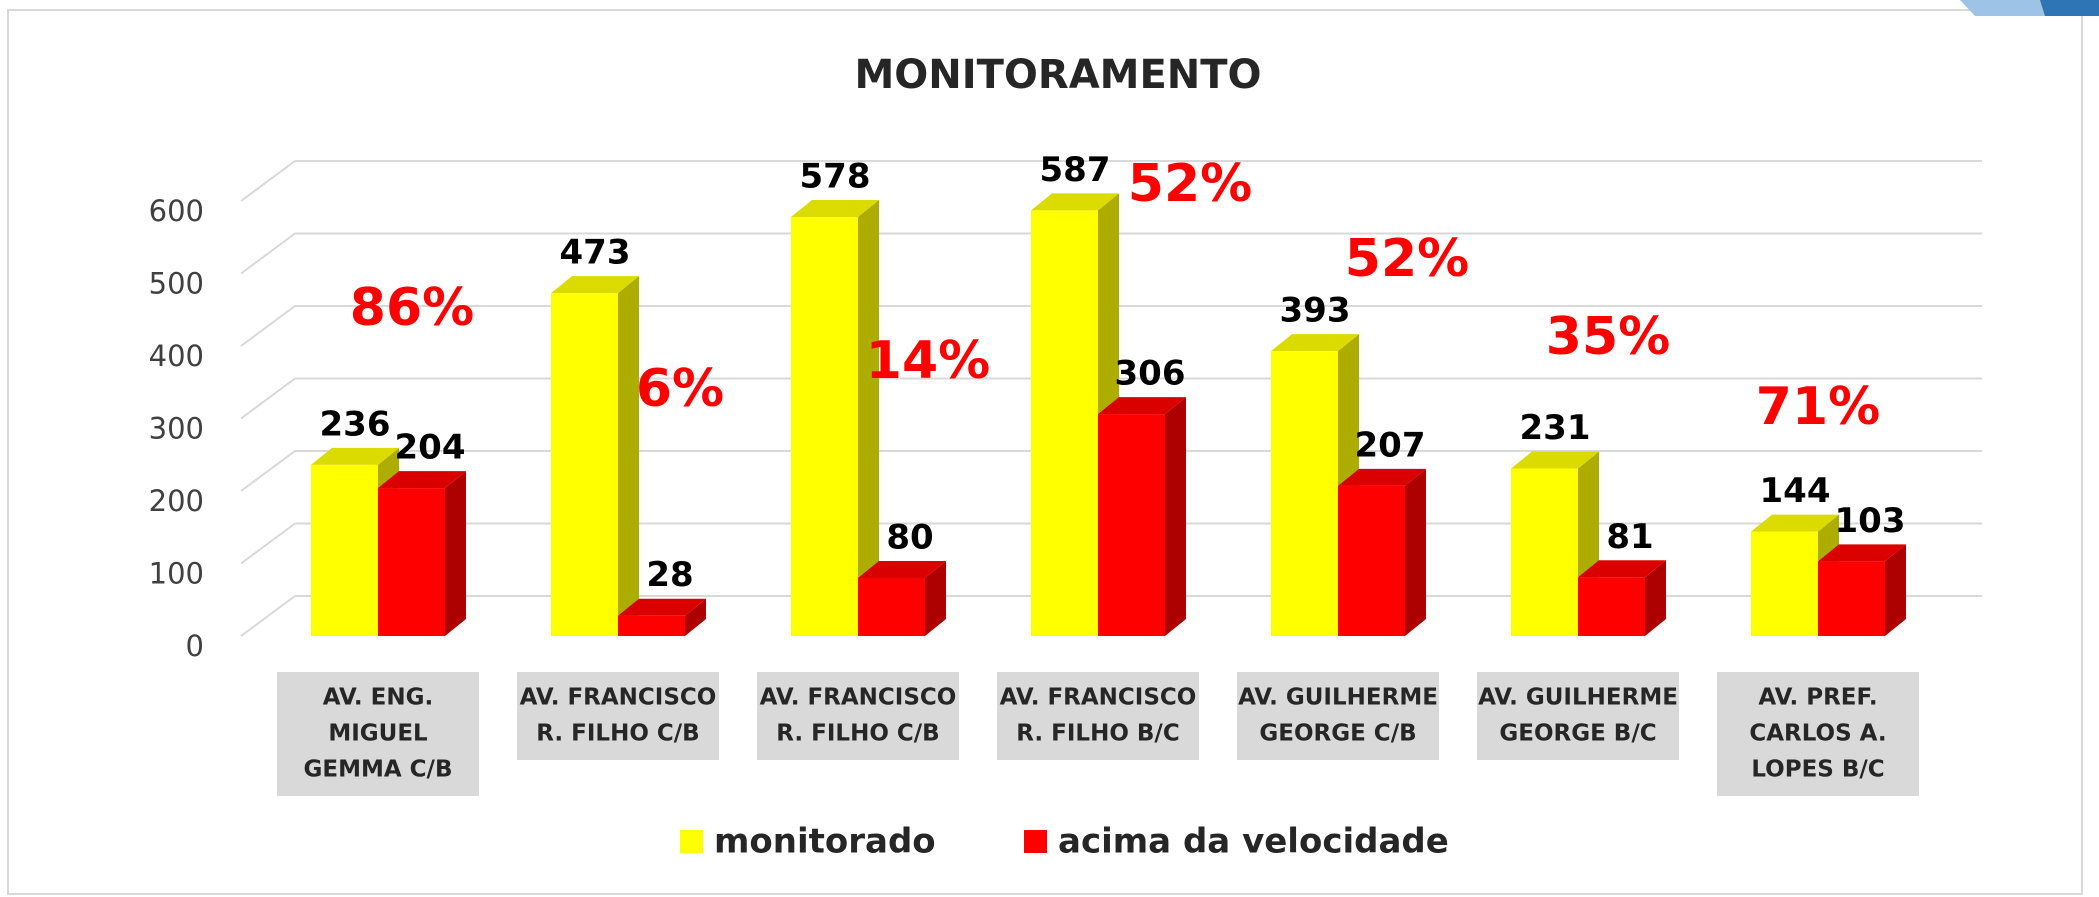 The image size is (2099, 897). I want to click on x-tick-label: GEMMA C/B, so click(378, 770).